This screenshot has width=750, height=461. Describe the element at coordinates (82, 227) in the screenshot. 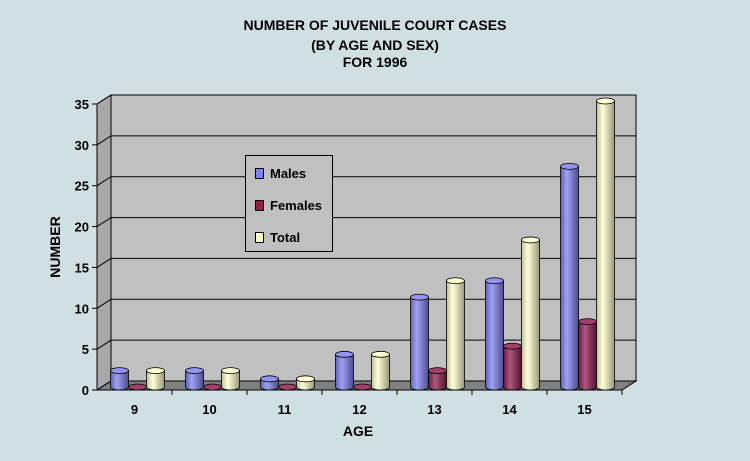

I see `y-tick-label: 20` at that location.